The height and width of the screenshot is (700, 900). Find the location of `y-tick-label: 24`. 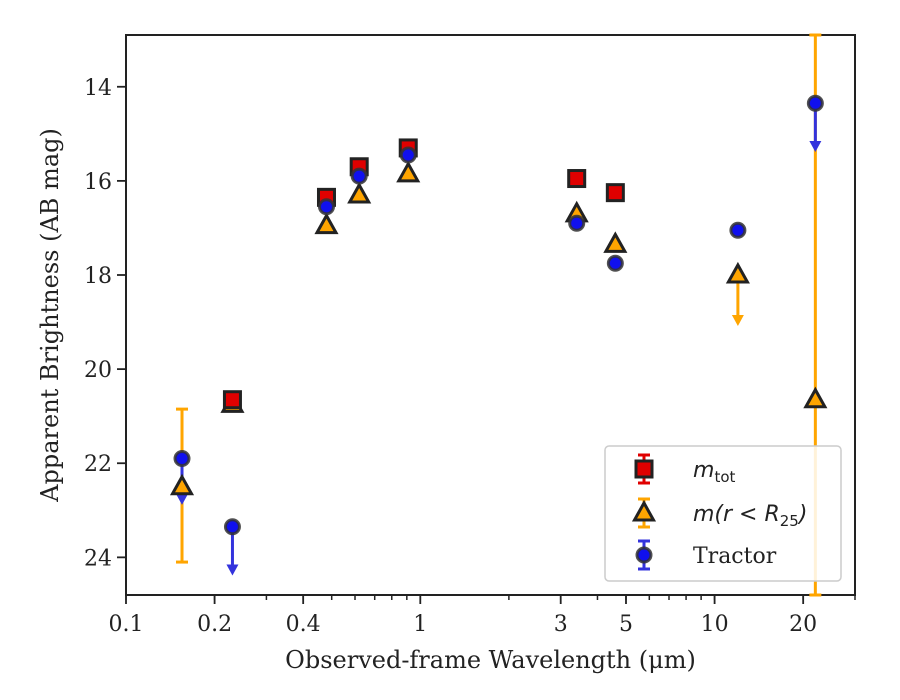

y-tick-label: 24 is located at coordinates (98, 558).